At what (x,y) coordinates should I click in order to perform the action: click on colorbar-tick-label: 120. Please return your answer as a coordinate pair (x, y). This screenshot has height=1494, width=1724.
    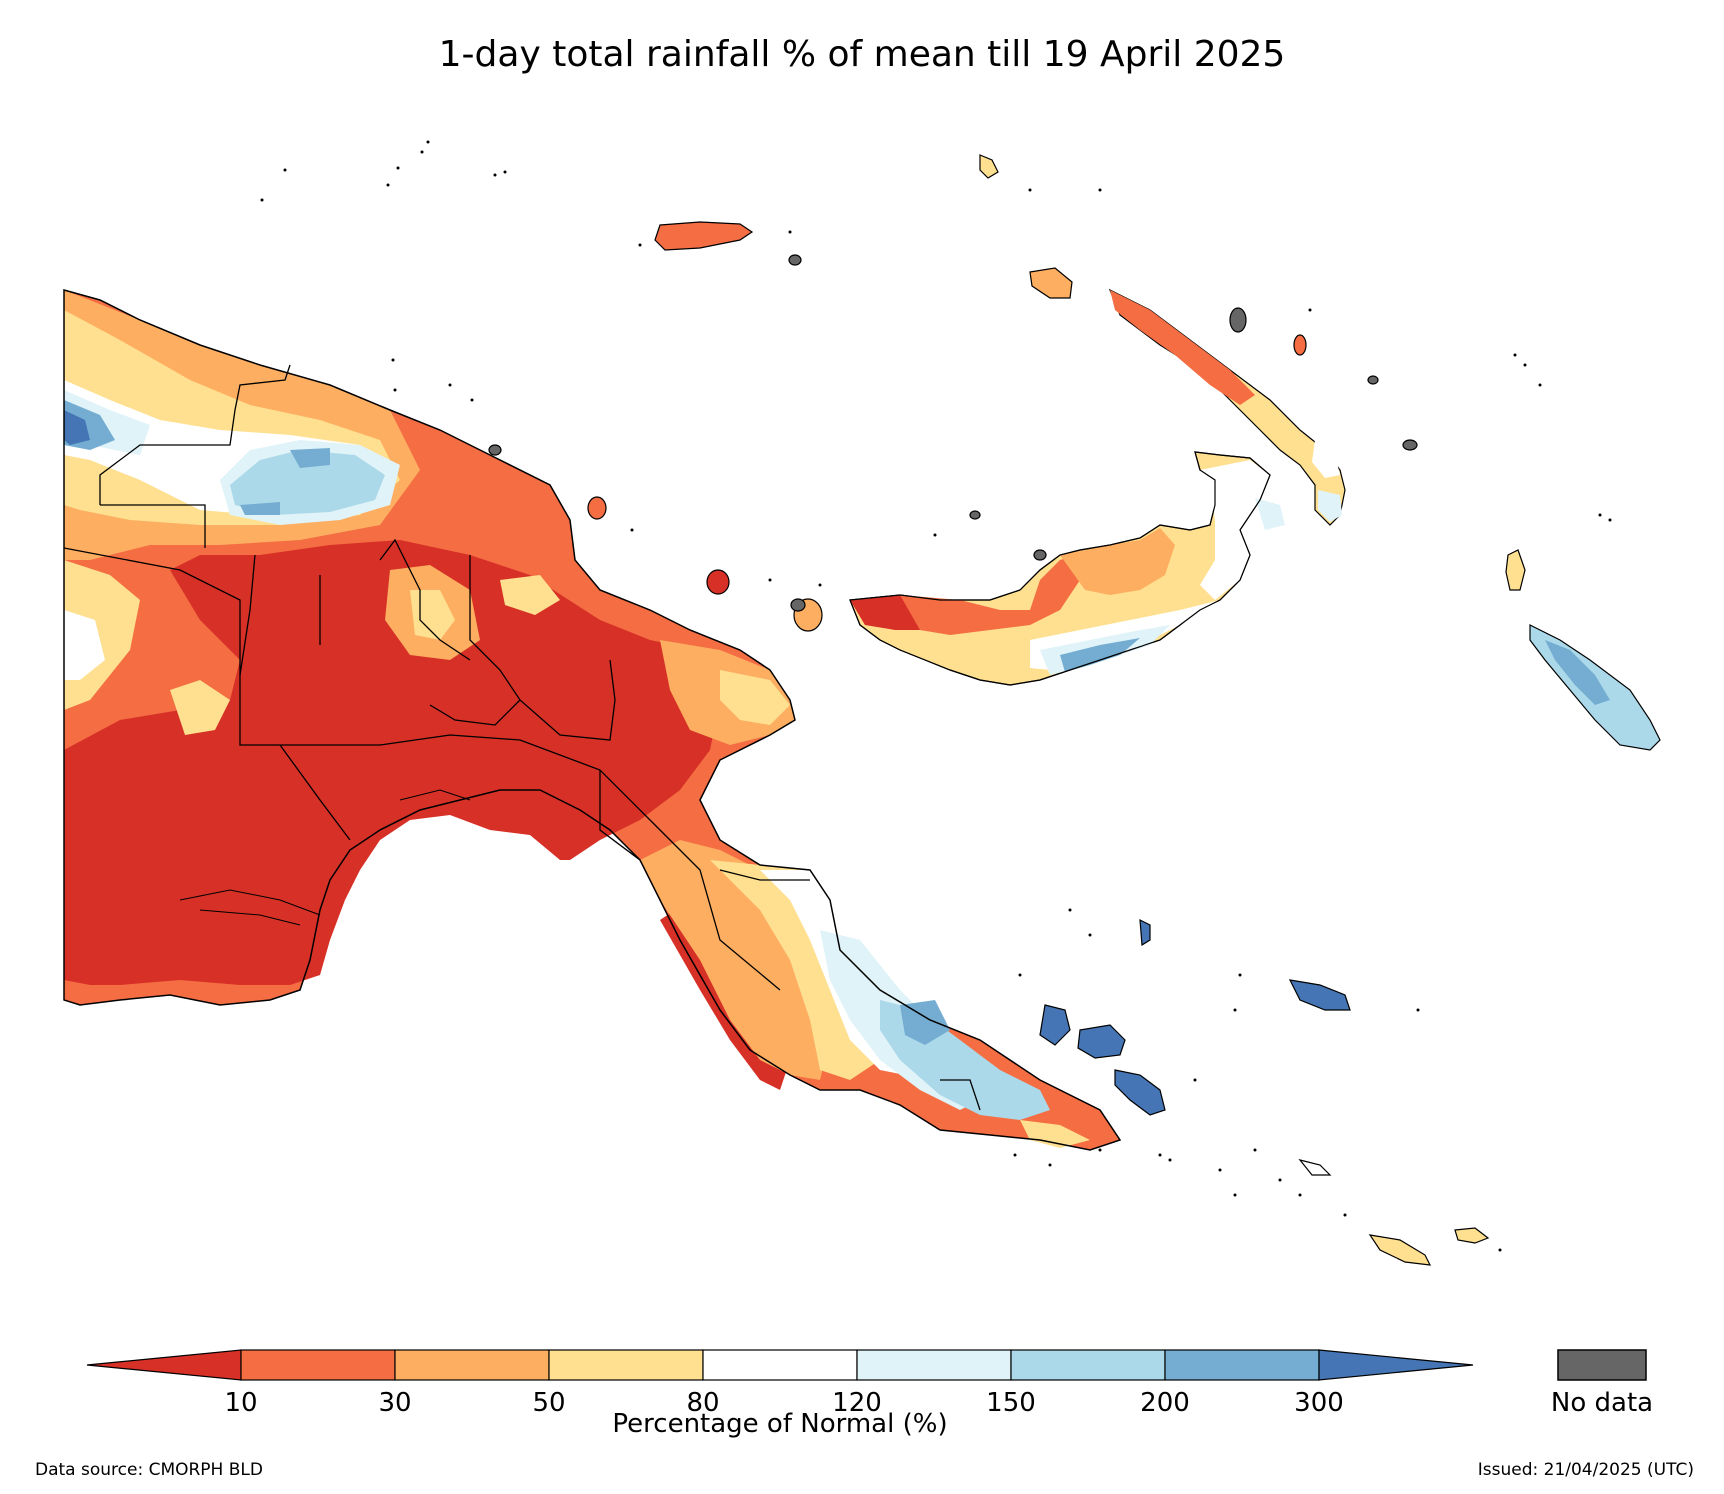
    Looking at the image, I should click on (857, 1403).